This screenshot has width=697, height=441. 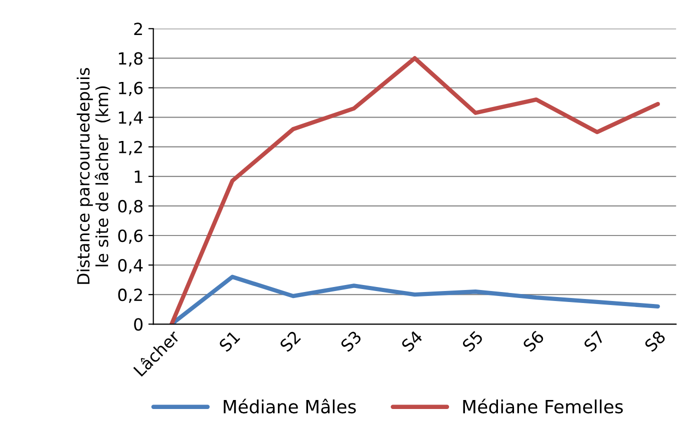 I want to click on x-tick-label: S4, so click(x=412, y=341).